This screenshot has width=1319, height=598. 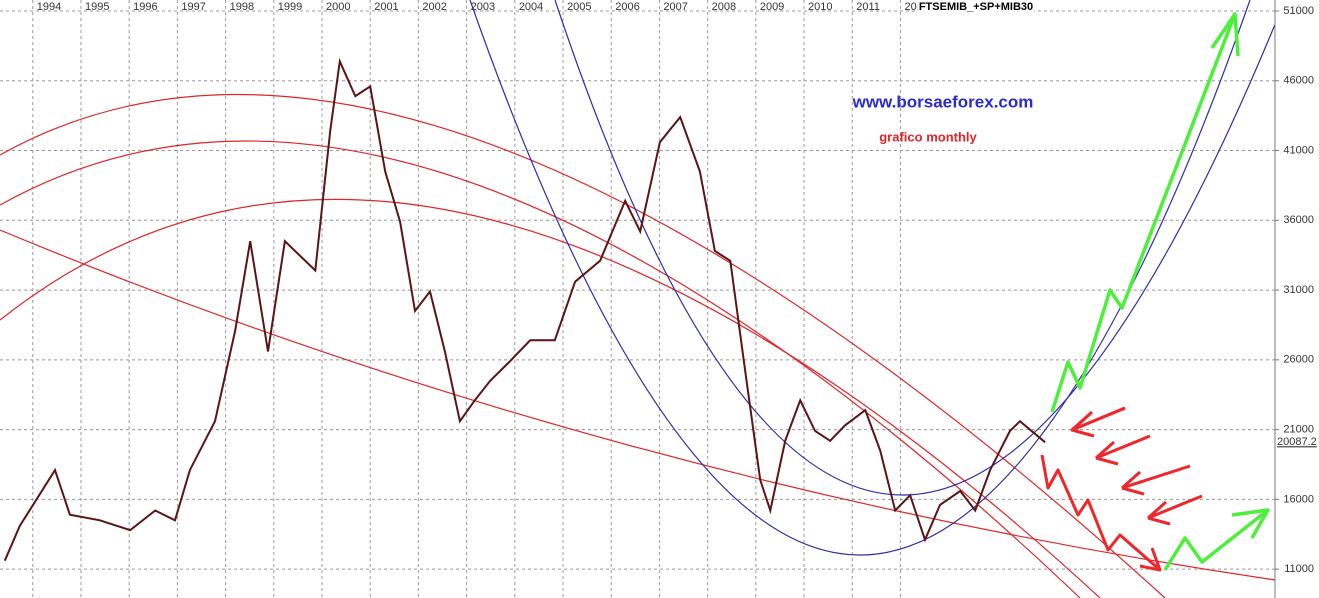 What do you see at coordinates (772, 7) in the screenshot?
I see `x-tick-label: 2009` at bounding box center [772, 7].